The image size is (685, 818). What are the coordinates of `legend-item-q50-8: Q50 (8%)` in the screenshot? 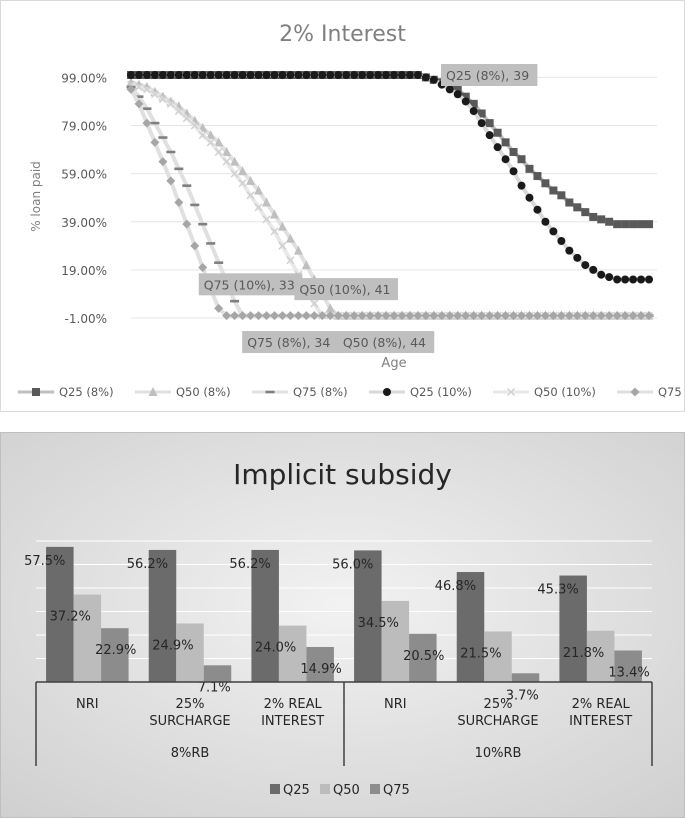 It's located at (183, 392).